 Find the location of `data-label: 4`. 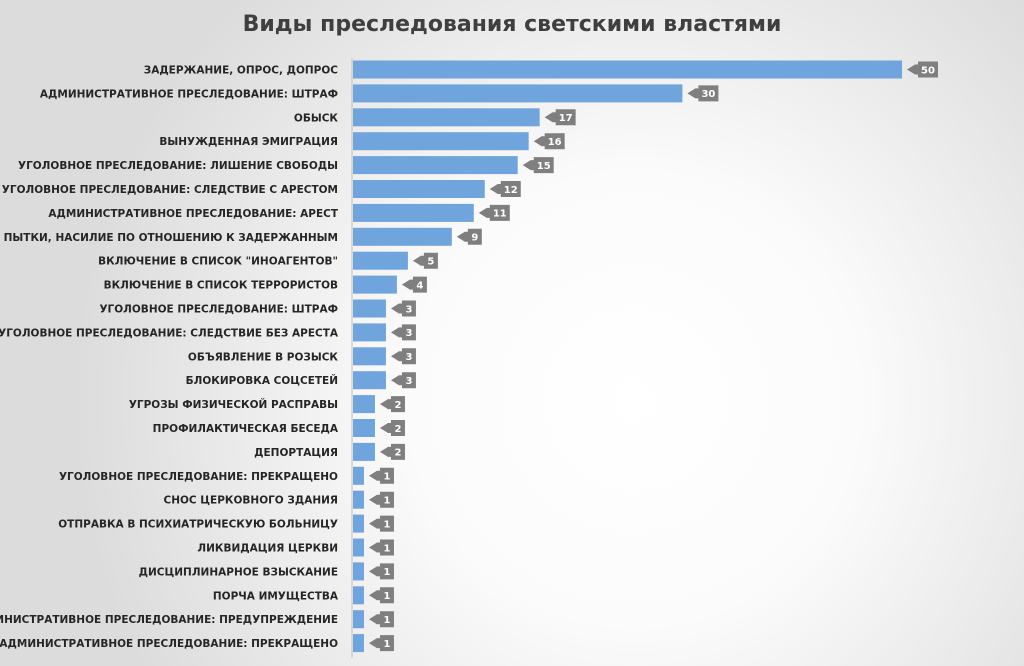

data-label: 4 is located at coordinates (419, 285).